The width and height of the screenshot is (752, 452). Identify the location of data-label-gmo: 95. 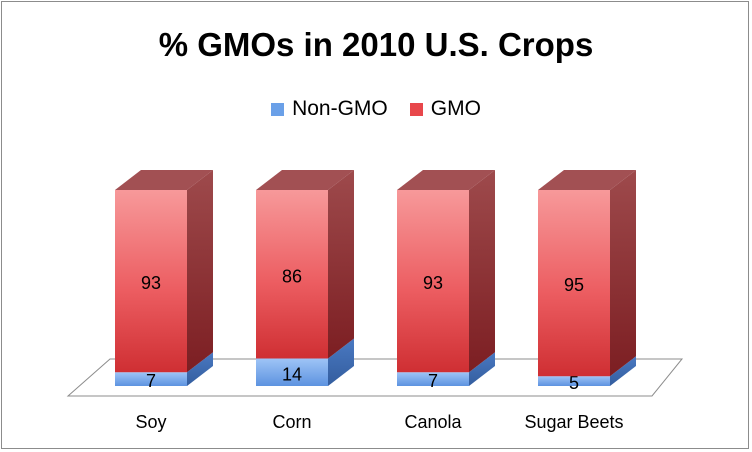
(574, 285).